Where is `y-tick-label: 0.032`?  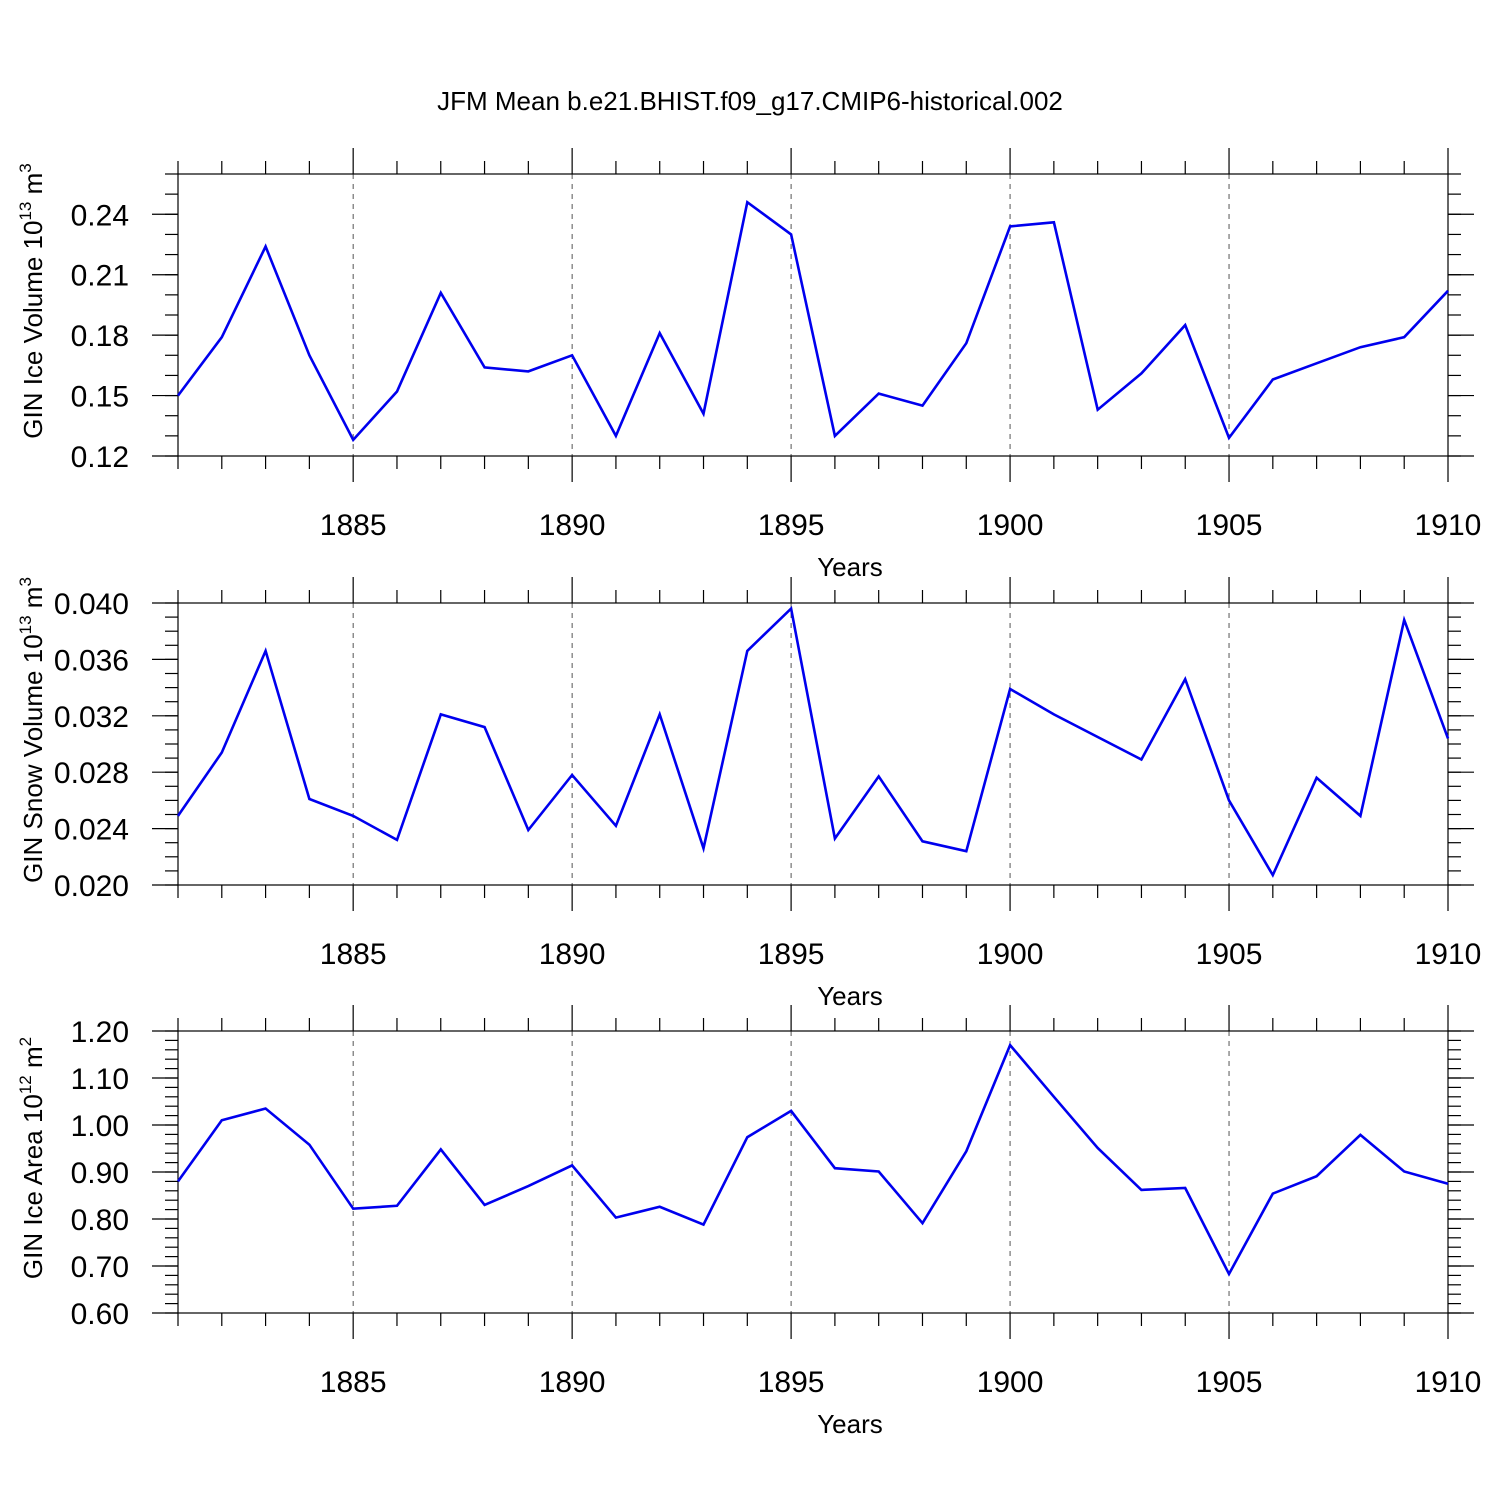 y-tick-label: 0.032 is located at coordinates (91, 717).